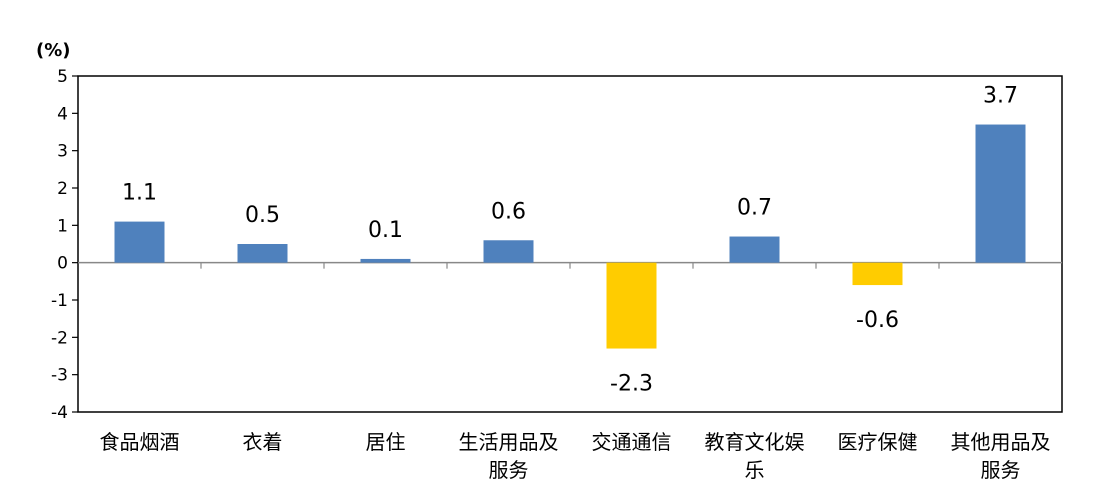 This screenshot has width=1108, height=497. I want to click on y-axis-unit-label: (%), so click(53, 50).